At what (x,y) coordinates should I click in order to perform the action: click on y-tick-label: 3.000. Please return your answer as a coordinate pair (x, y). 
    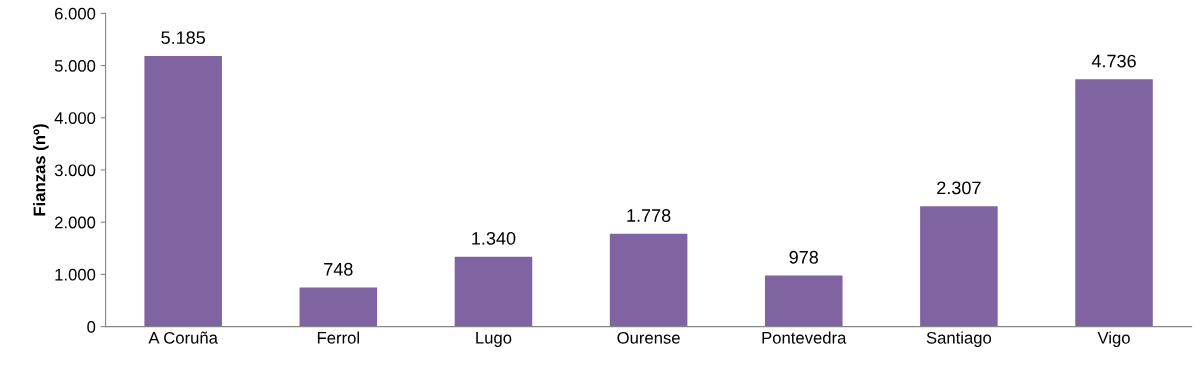
    Looking at the image, I should click on (75, 170).